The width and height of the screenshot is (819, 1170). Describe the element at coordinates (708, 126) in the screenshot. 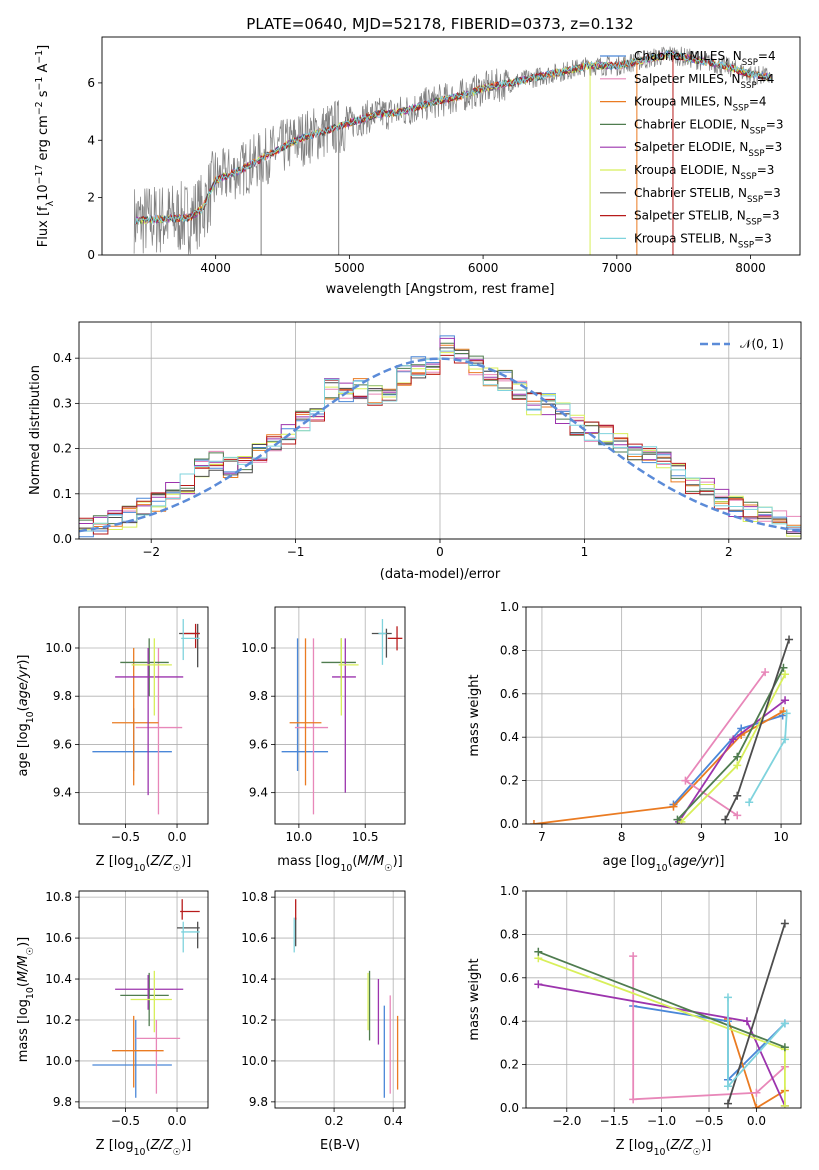

I see `legend-entry: Chabrier ELODIE, NSSP=3` at that location.